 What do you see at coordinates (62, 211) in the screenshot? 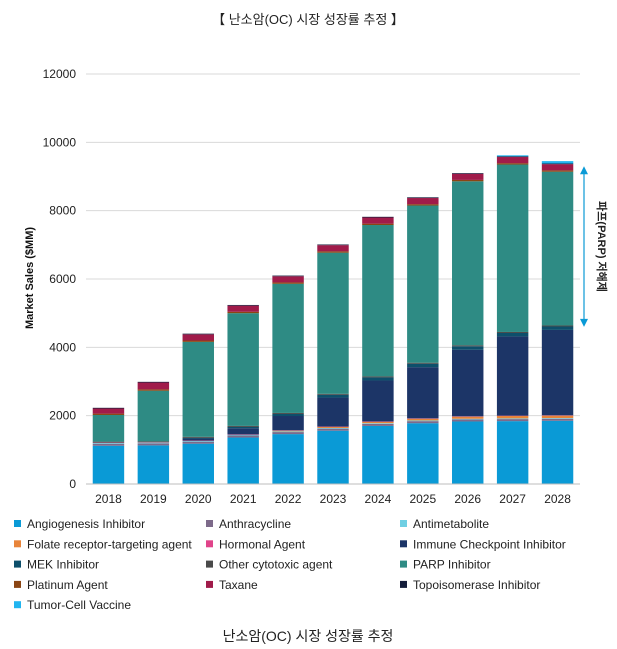
I see `y-tick-label: 8000` at bounding box center [62, 211].